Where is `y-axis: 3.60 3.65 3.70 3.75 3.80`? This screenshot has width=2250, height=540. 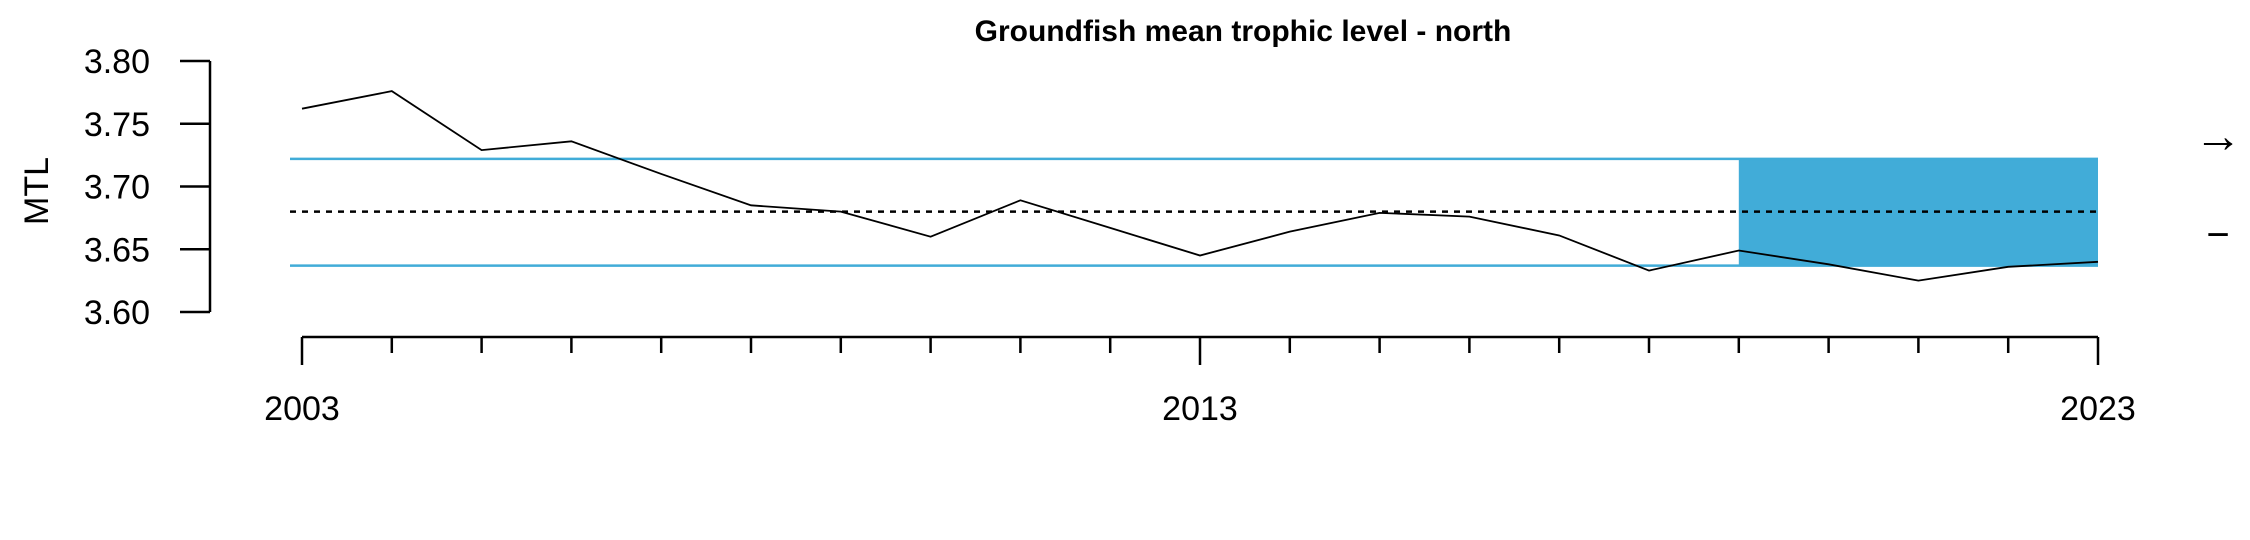 y-axis: 3.60 3.65 3.70 3.75 3.80 is located at coordinates (148, 187).